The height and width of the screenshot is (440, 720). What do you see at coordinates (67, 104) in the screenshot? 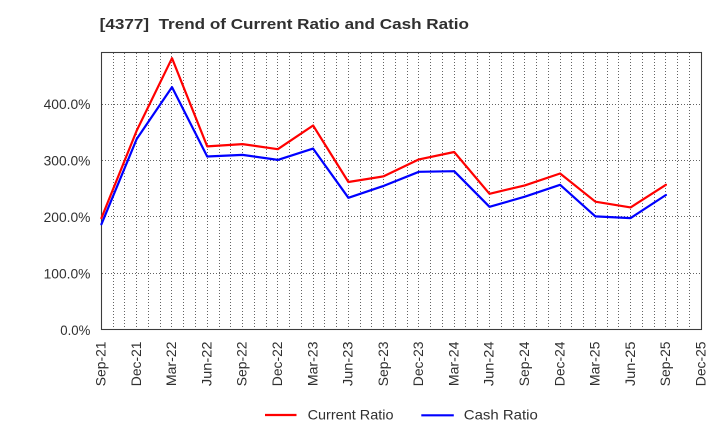
I see `svg-text: 400.0%` at bounding box center [67, 104].